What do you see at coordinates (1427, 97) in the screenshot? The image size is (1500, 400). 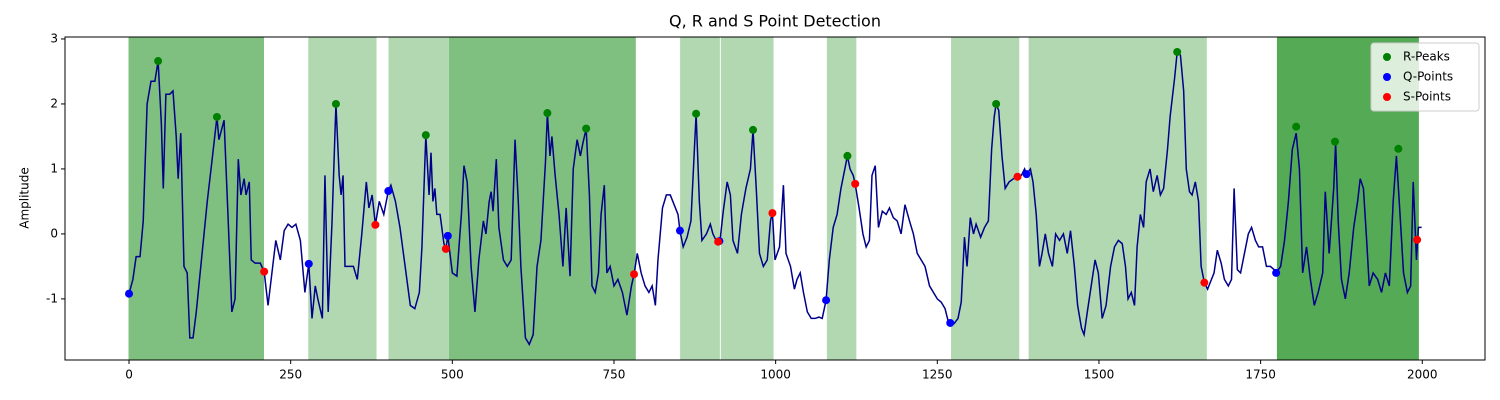 I see `legend-label: S-Points` at bounding box center [1427, 97].